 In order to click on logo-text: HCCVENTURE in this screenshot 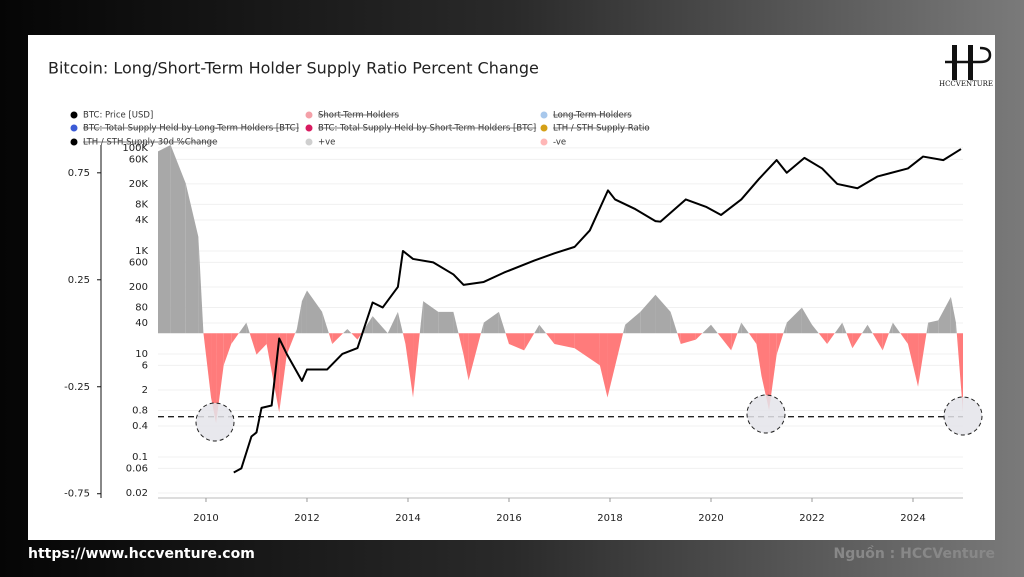, I will do `click(966, 84)`.